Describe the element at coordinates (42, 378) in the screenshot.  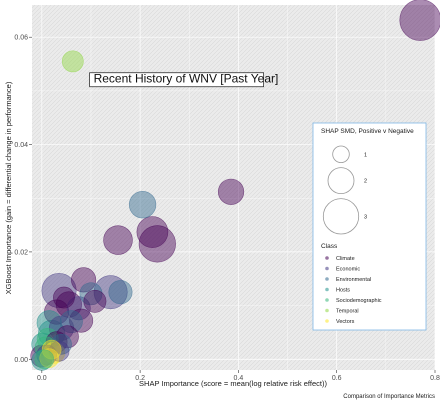
I see `x-tick-label: 0.0` at that location.